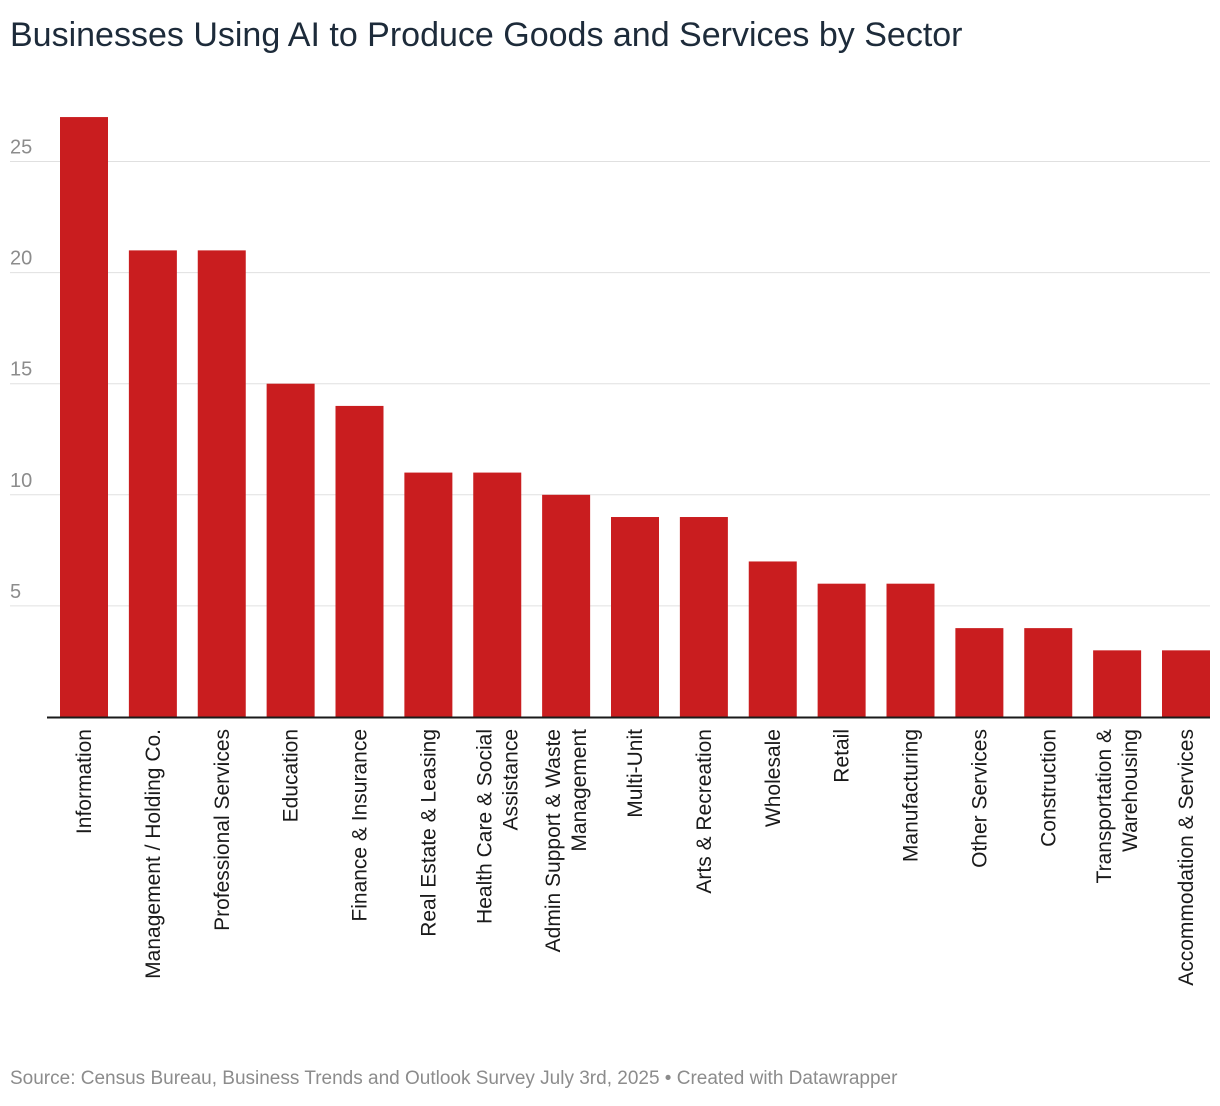 This screenshot has height=1106, width=1220. I want to click on x-tick-label-line: Other Services, so click(979, 798).